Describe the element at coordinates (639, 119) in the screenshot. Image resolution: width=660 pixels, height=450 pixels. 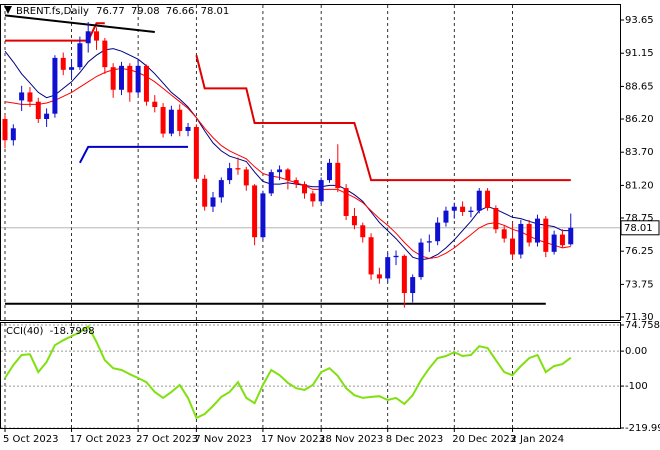
I see `y-tick-label: 86.20` at that location.